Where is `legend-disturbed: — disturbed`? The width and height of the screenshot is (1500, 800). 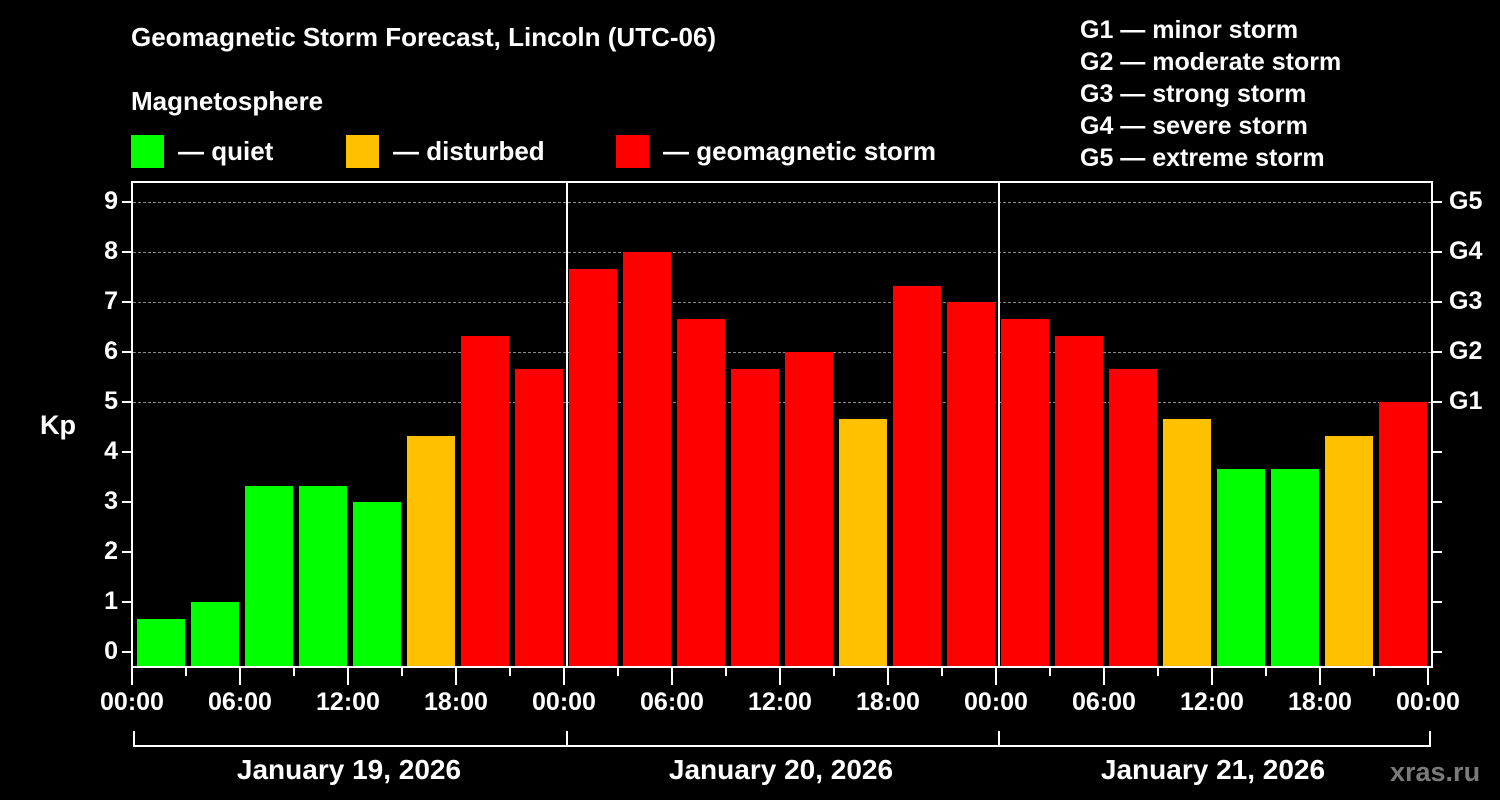
legend-disturbed: — disturbed is located at coordinates (445, 151).